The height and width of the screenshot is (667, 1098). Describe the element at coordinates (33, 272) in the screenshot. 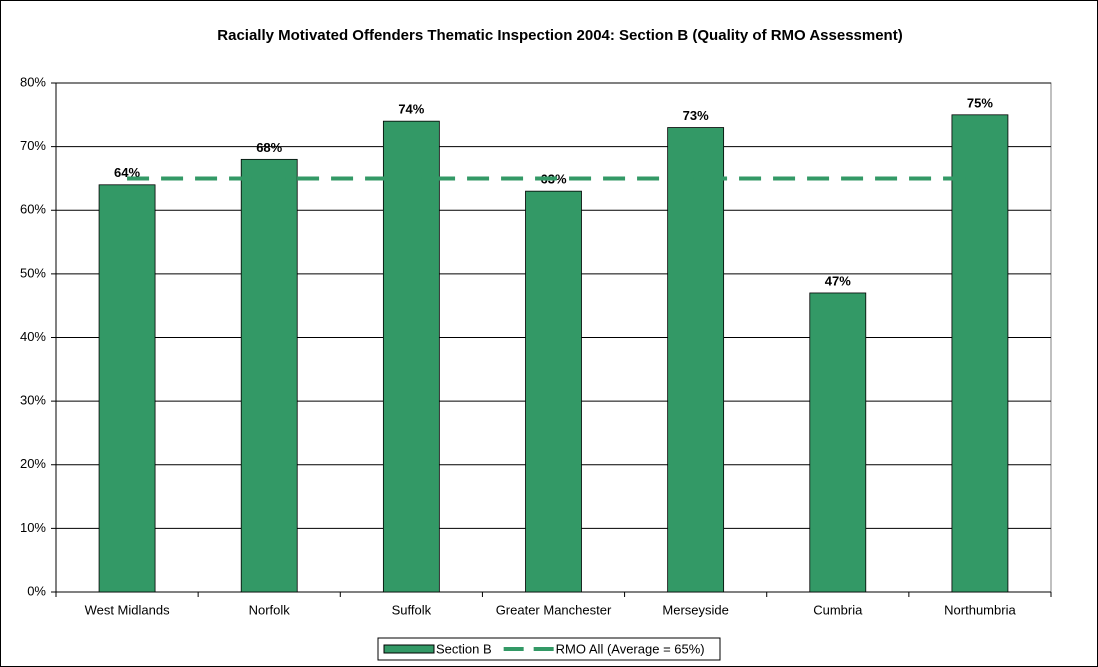

I see `y-tick-label: 50%` at that location.